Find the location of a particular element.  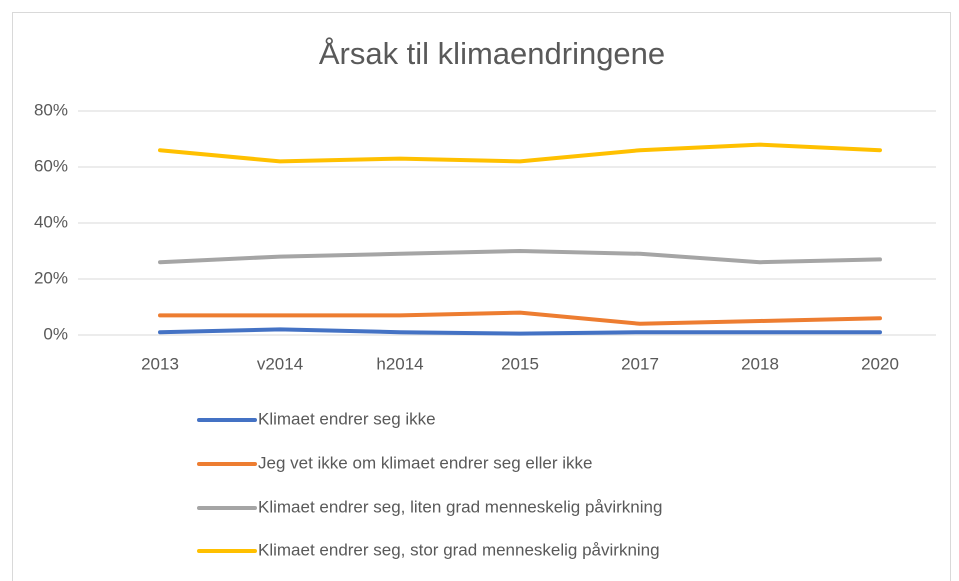

chart-title: Årsak til klimaendringene is located at coordinates (492, 53).